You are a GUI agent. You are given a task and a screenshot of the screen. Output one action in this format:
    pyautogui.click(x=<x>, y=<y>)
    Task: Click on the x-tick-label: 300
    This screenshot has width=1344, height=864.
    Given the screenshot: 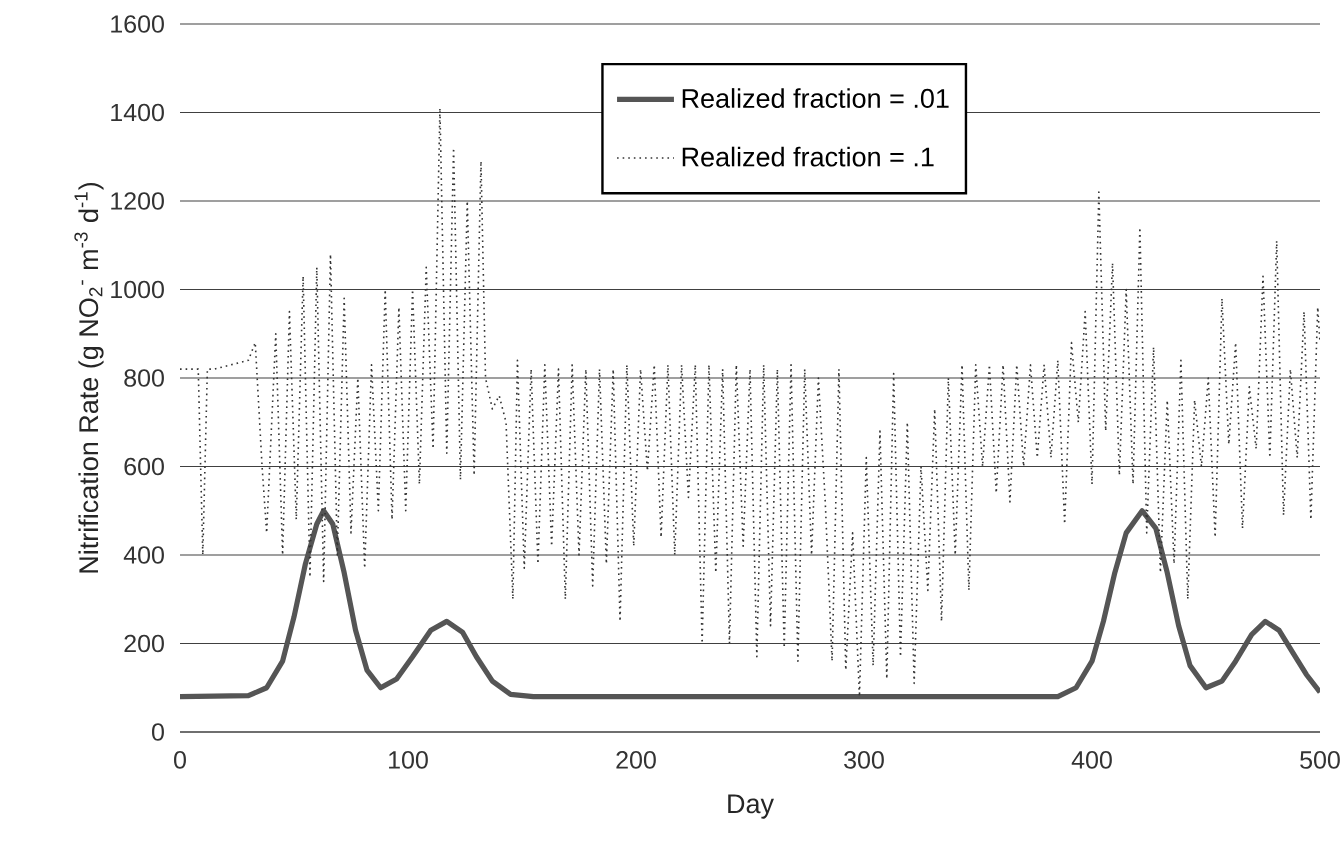 What is the action you would take?
    pyautogui.click(x=864, y=760)
    